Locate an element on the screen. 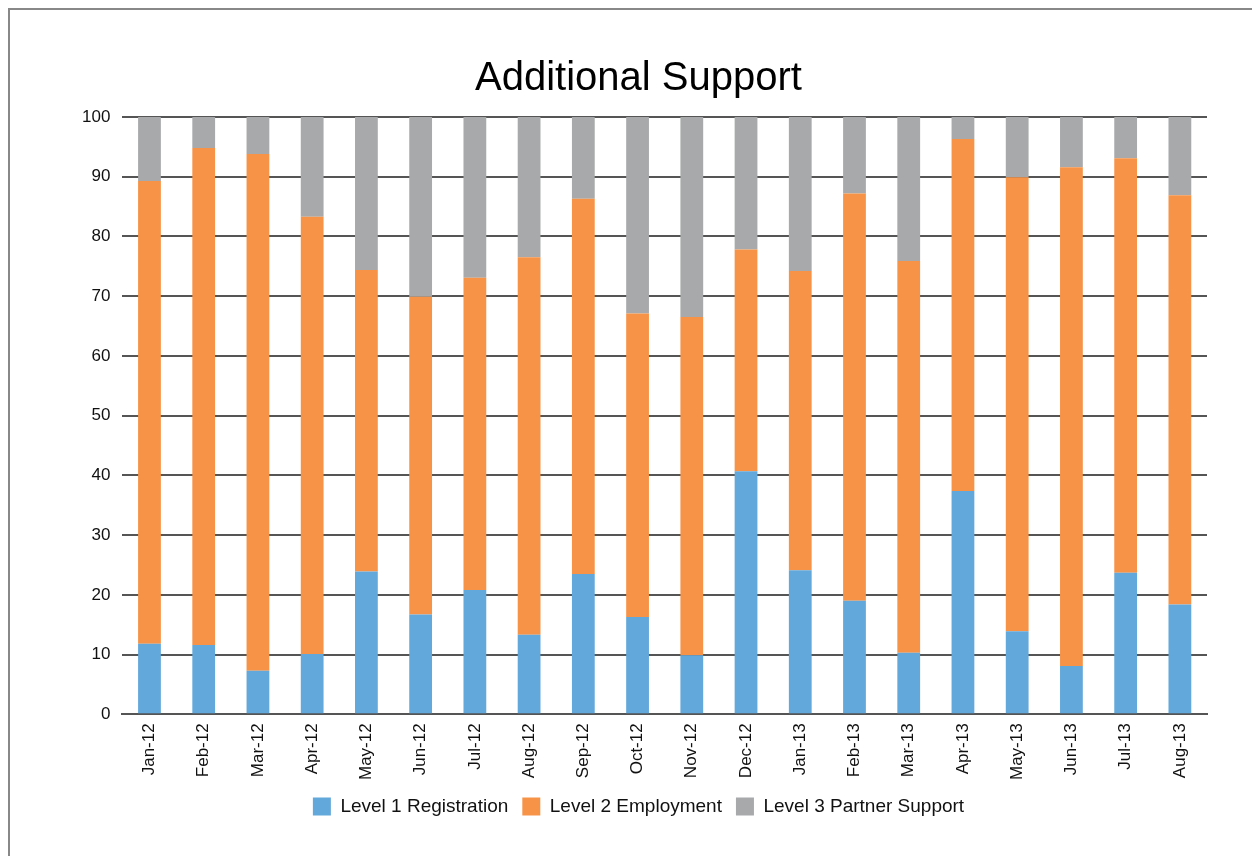 Image resolution: width=1252 pixels, height=856 pixels. legend-label: Level 1 Registration is located at coordinates (424, 805).